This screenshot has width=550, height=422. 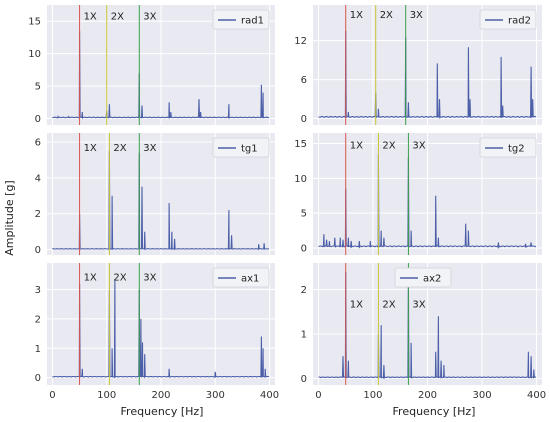 I want to click on legend-label: rad2, so click(x=519, y=21).